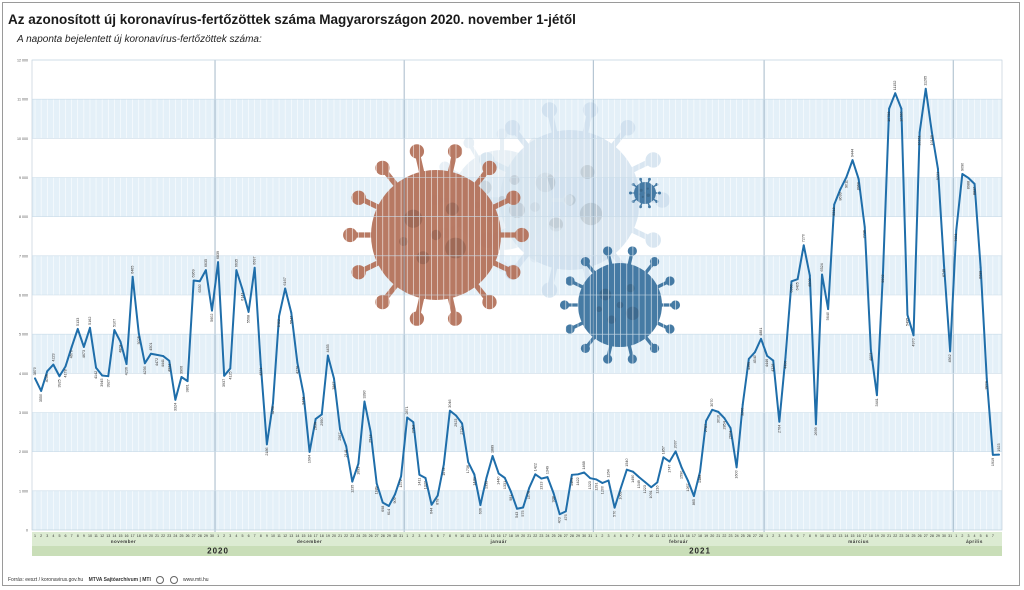  What do you see at coordinates (499, 481) in the screenshot?
I see `data-label: 1440` at bounding box center [499, 481].